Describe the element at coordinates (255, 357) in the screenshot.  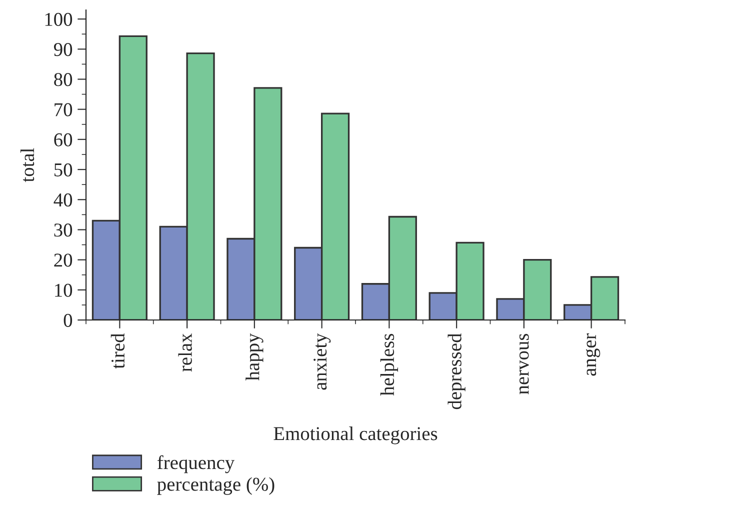
I see `x-tick-label: happy` at that location.